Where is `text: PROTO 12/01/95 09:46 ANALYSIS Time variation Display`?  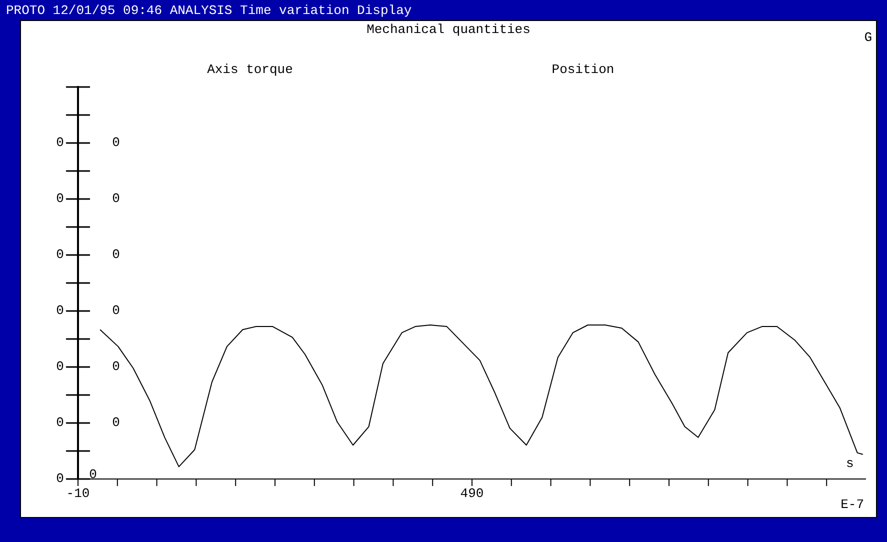 text: PROTO 12/01/95 09:46 ANALYSIS Time variation Display is located at coordinates (209, 10).